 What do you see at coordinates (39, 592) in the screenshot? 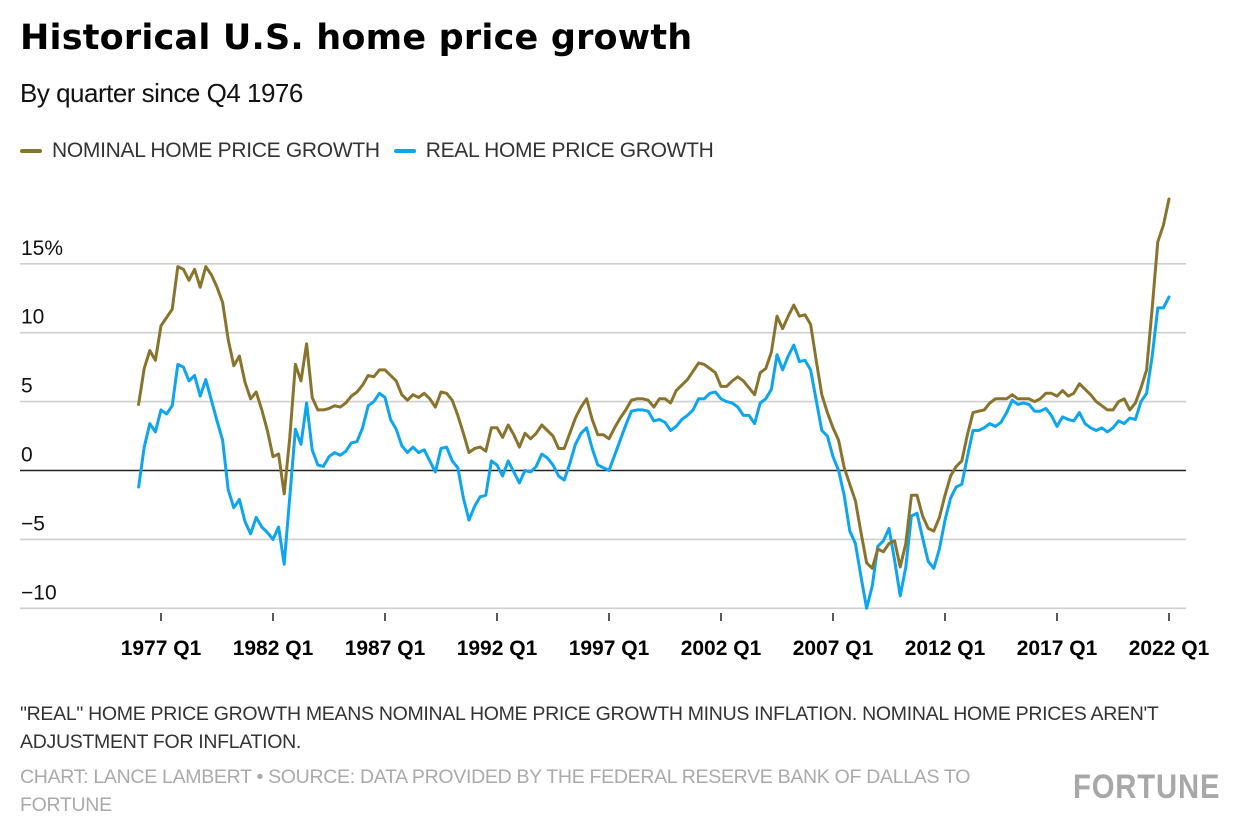
I see `y-tick-label: −10` at bounding box center [39, 592].